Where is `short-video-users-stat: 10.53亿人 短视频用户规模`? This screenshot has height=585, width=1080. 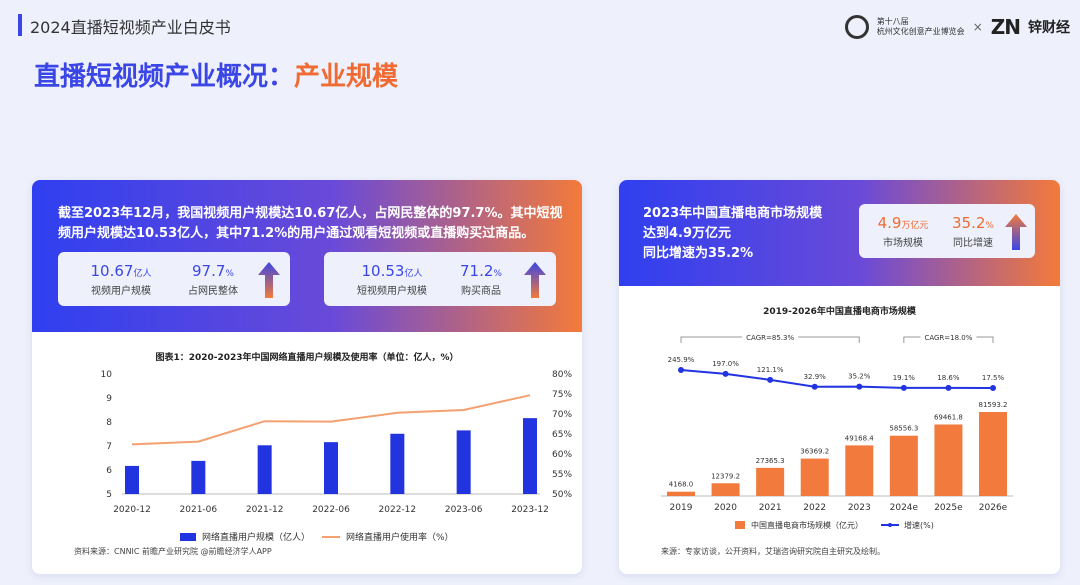
short-video-users-stat: 10.53亿人 短视频用户规模 is located at coordinates (392, 279).